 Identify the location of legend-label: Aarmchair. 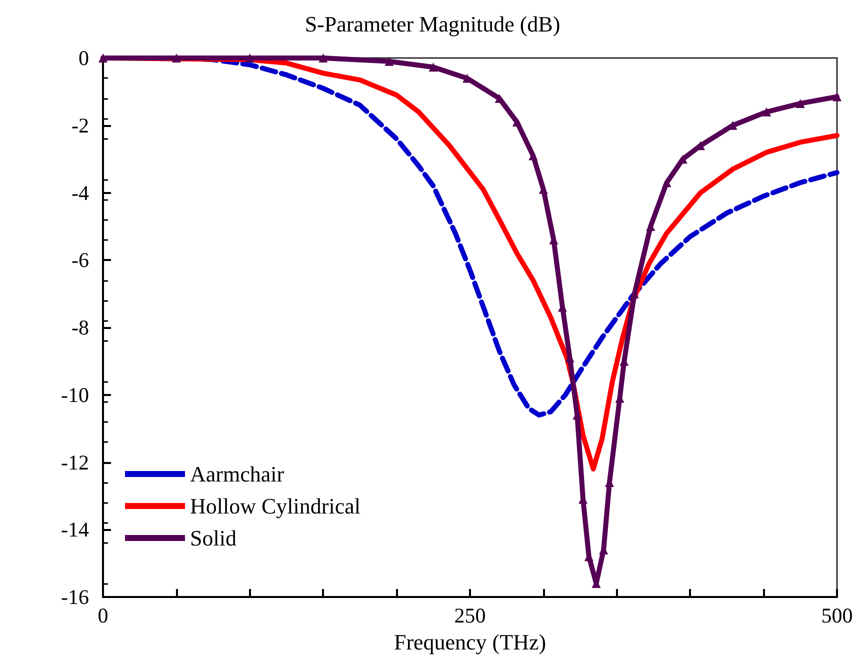
(237, 474).